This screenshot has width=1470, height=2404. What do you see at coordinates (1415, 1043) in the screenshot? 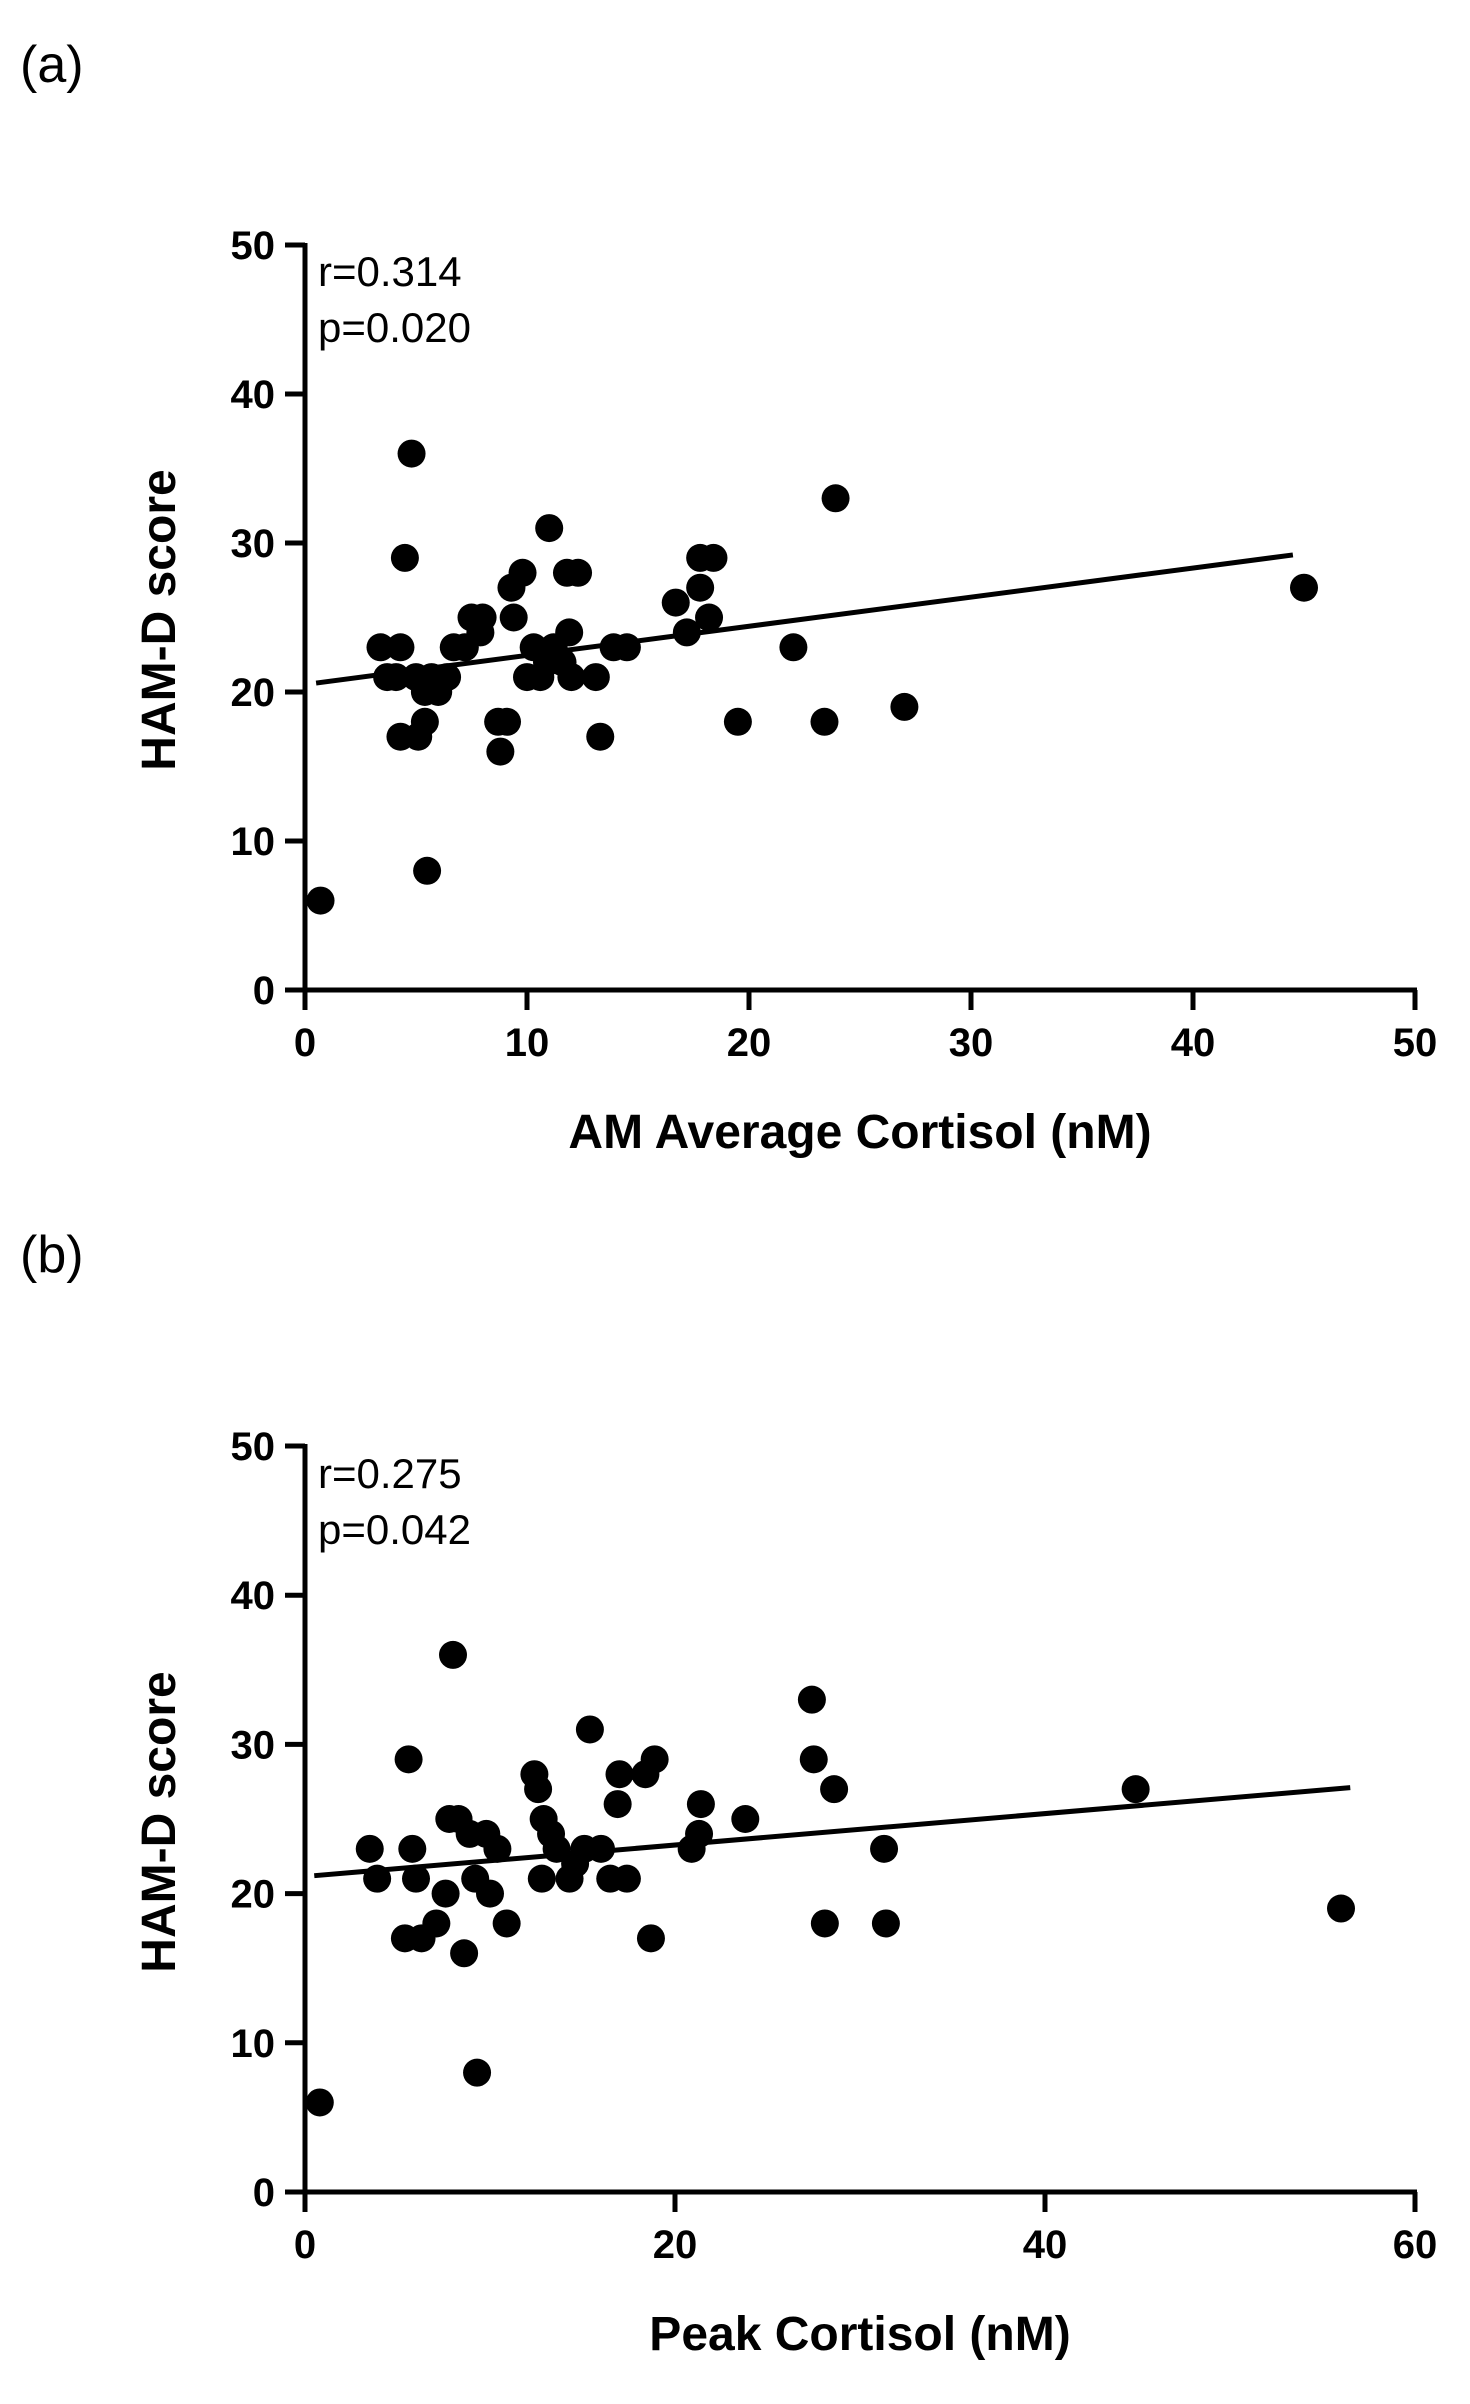
I see `panel-a-x-tick-label: 50` at bounding box center [1415, 1043].